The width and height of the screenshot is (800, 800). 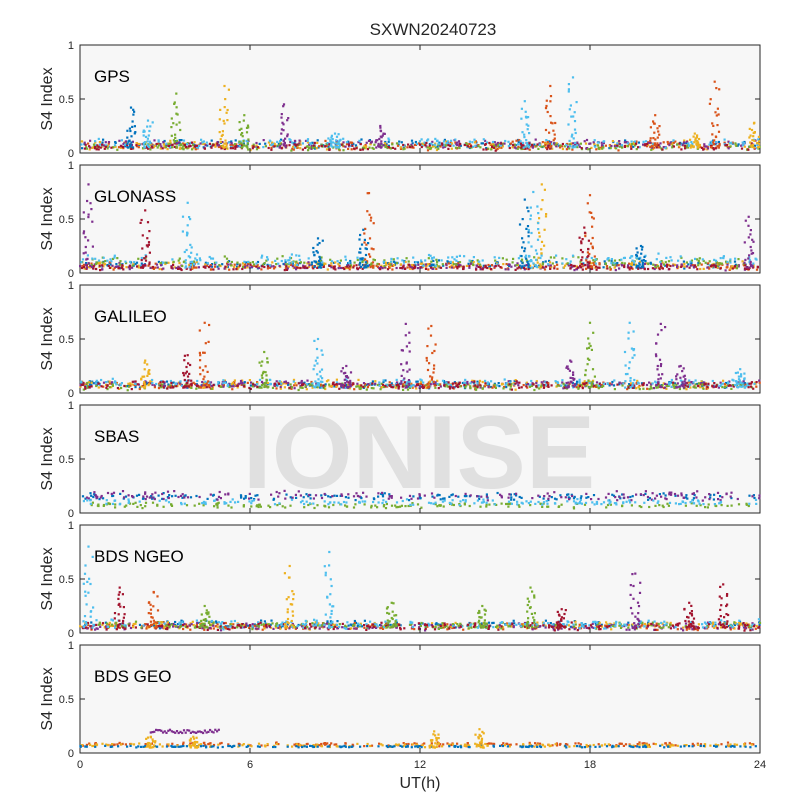 I want to click on axes-box, so click(x=420, y=339).